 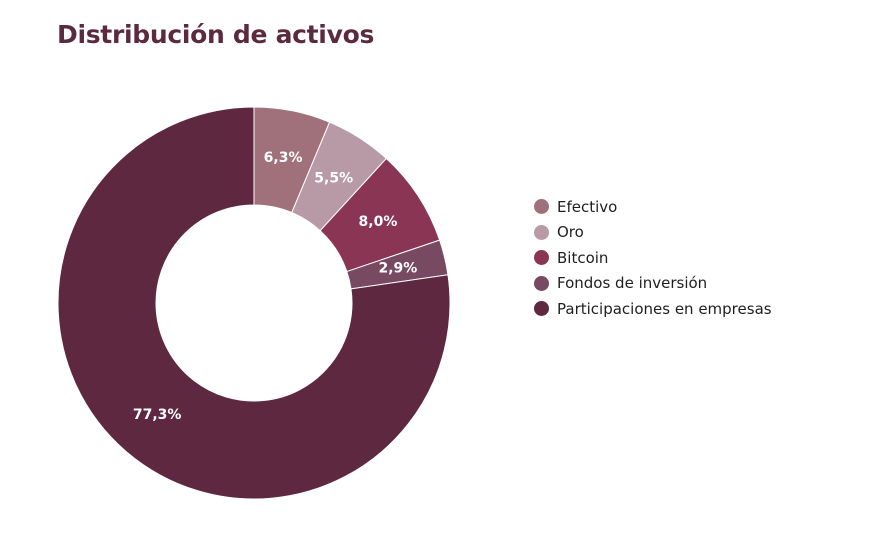 I want to click on legend-item-fondos-de-inversion: Fondos de inversión, so click(x=653, y=284).